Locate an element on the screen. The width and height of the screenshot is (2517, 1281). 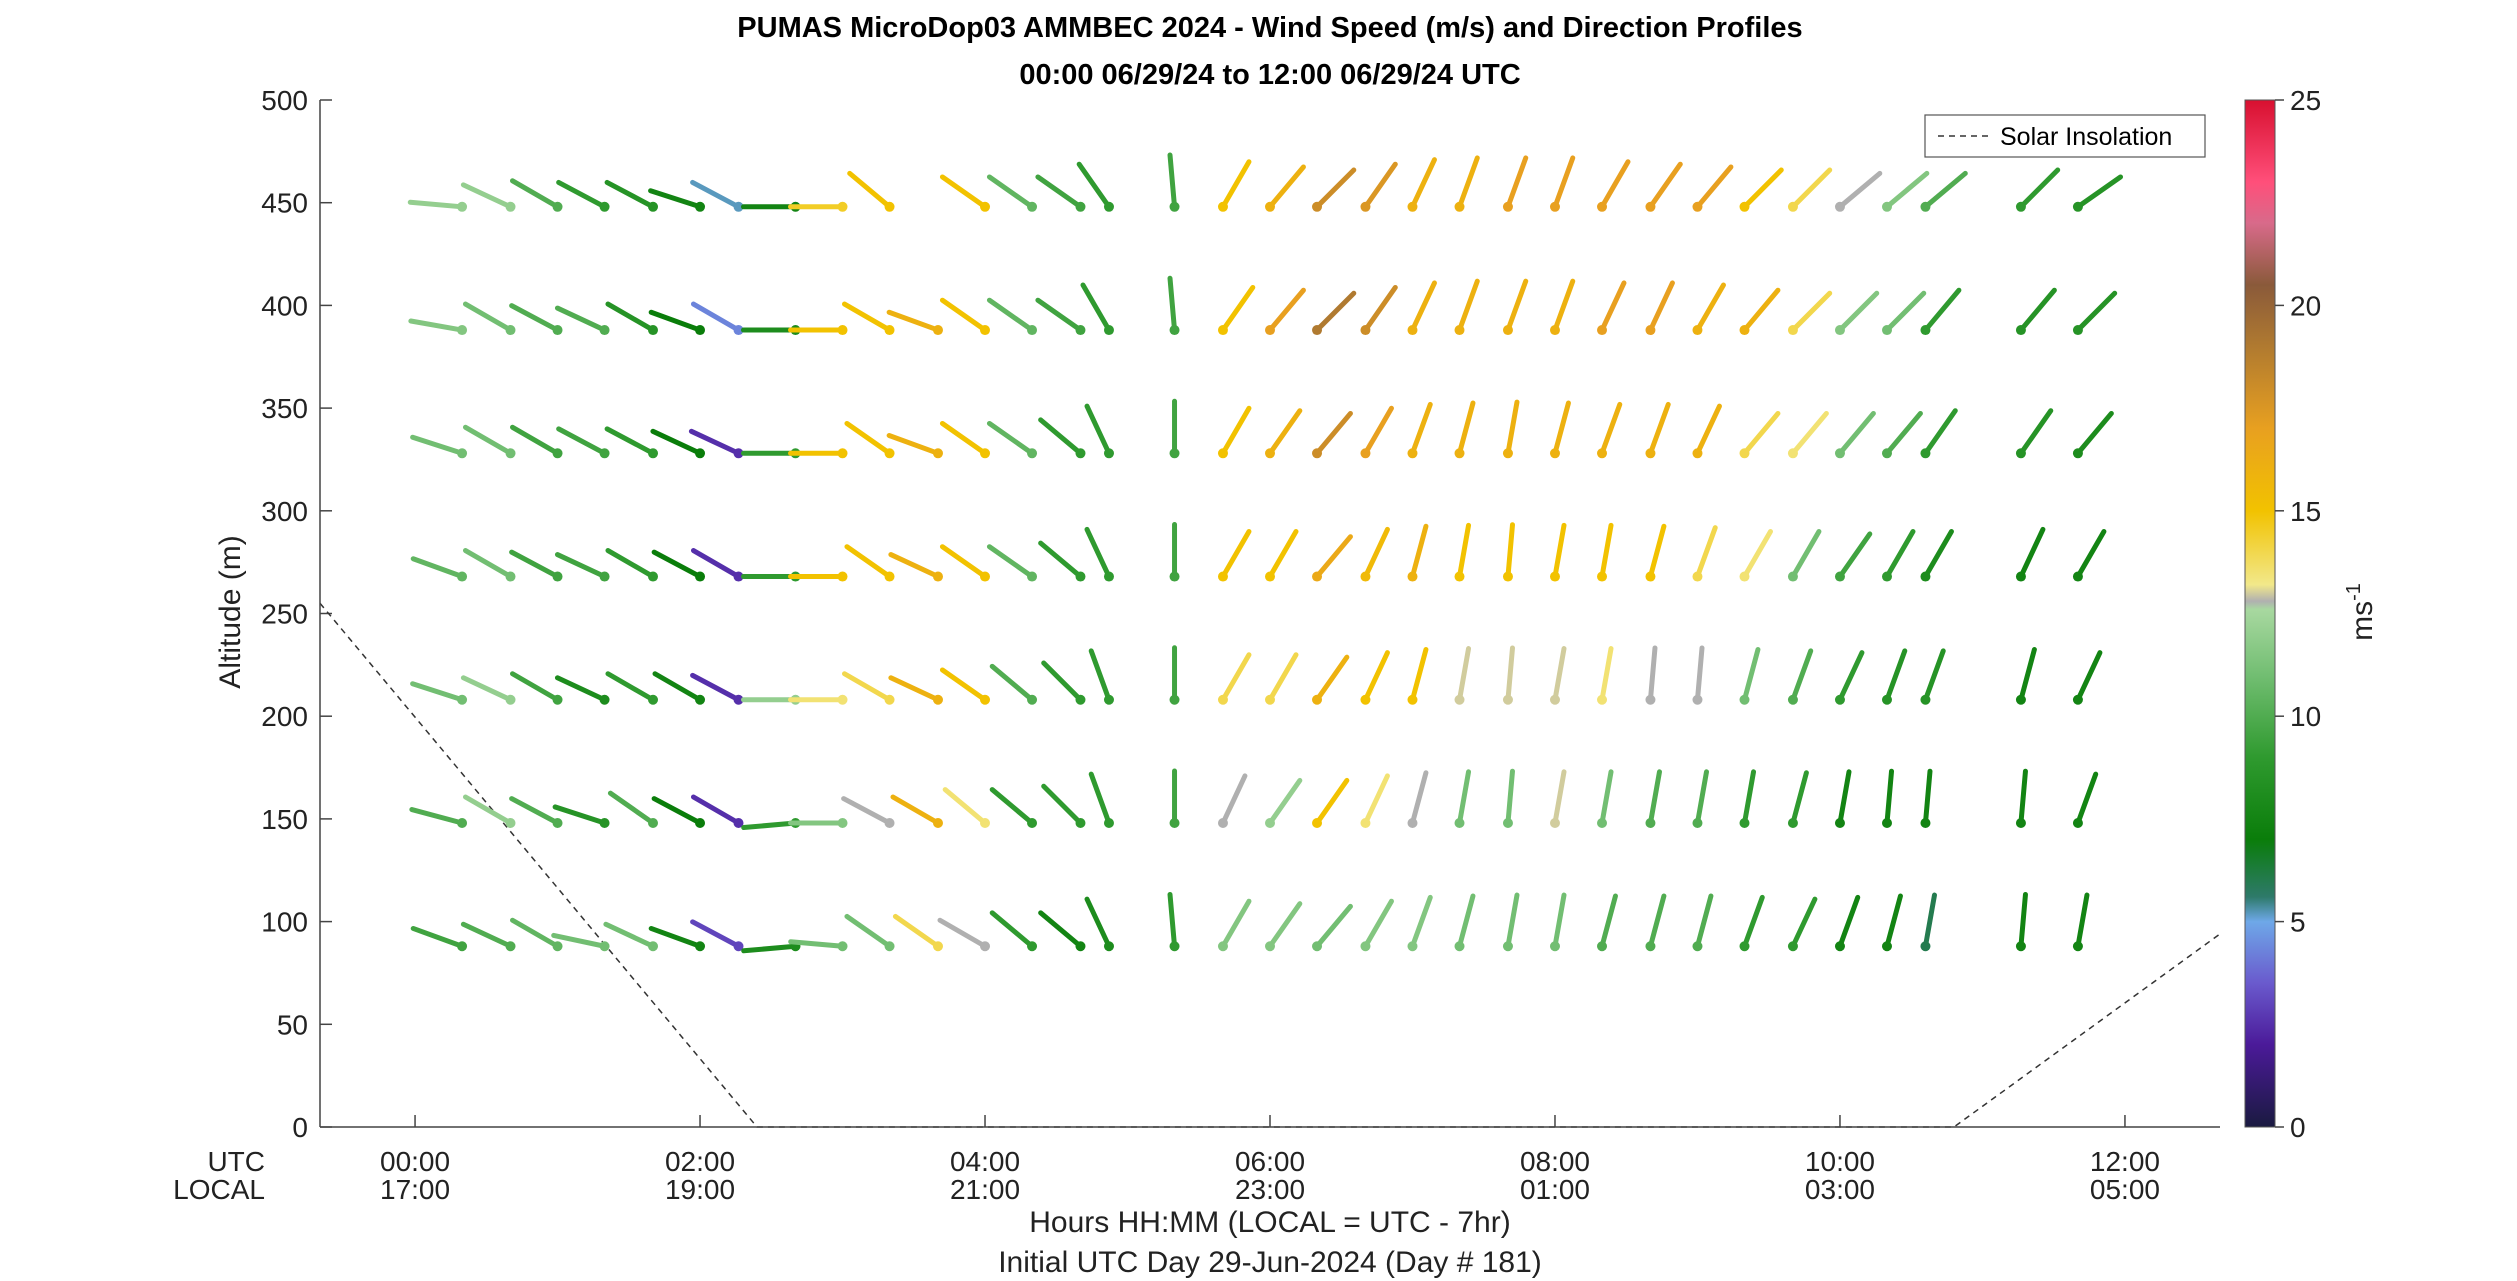
y-tick-label: 50 is located at coordinates (292, 1024).